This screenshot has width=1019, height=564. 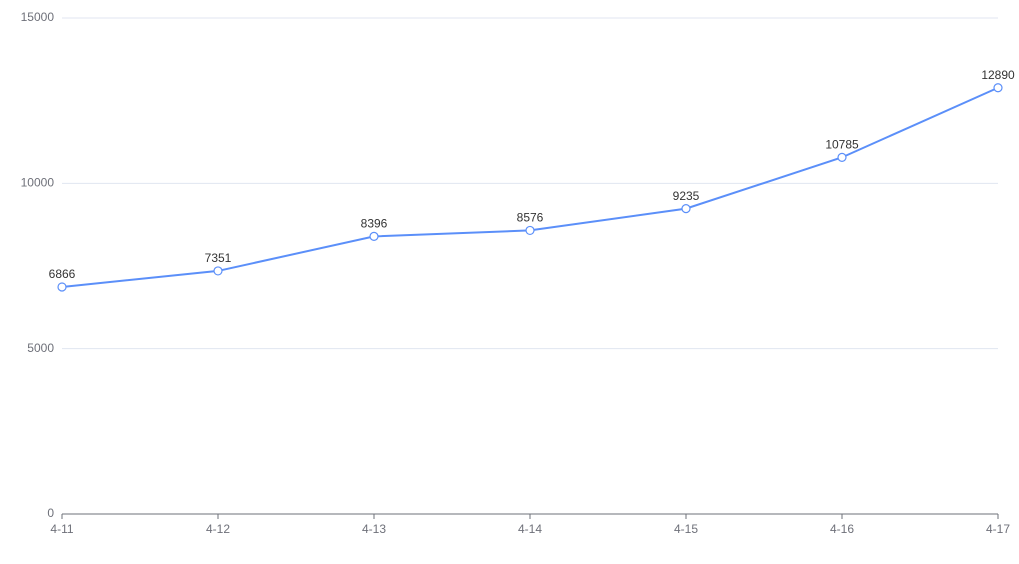 I want to click on x-tick-label: 4-15, so click(x=686, y=529).